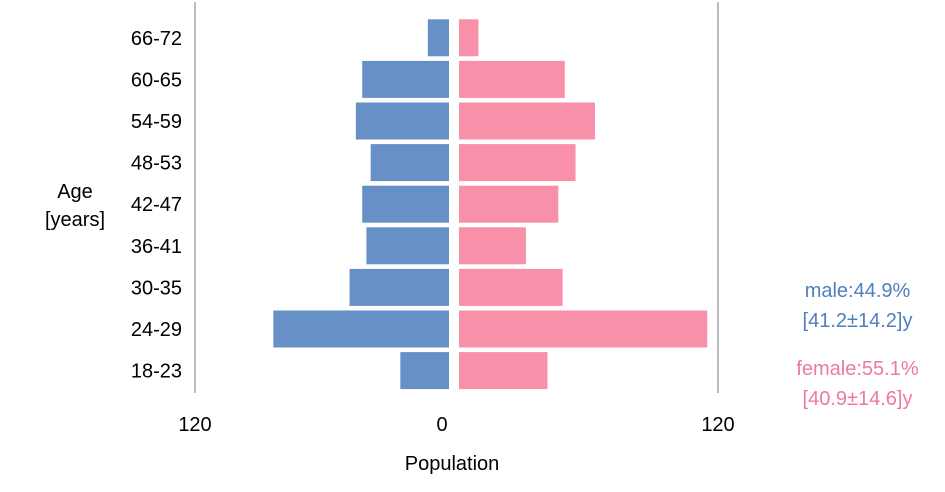 This screenshot has width=945, height=492. Describe the element at coordinates (194, 425) in the screenshot. I see `x-tick-label-left: 120` at that location.